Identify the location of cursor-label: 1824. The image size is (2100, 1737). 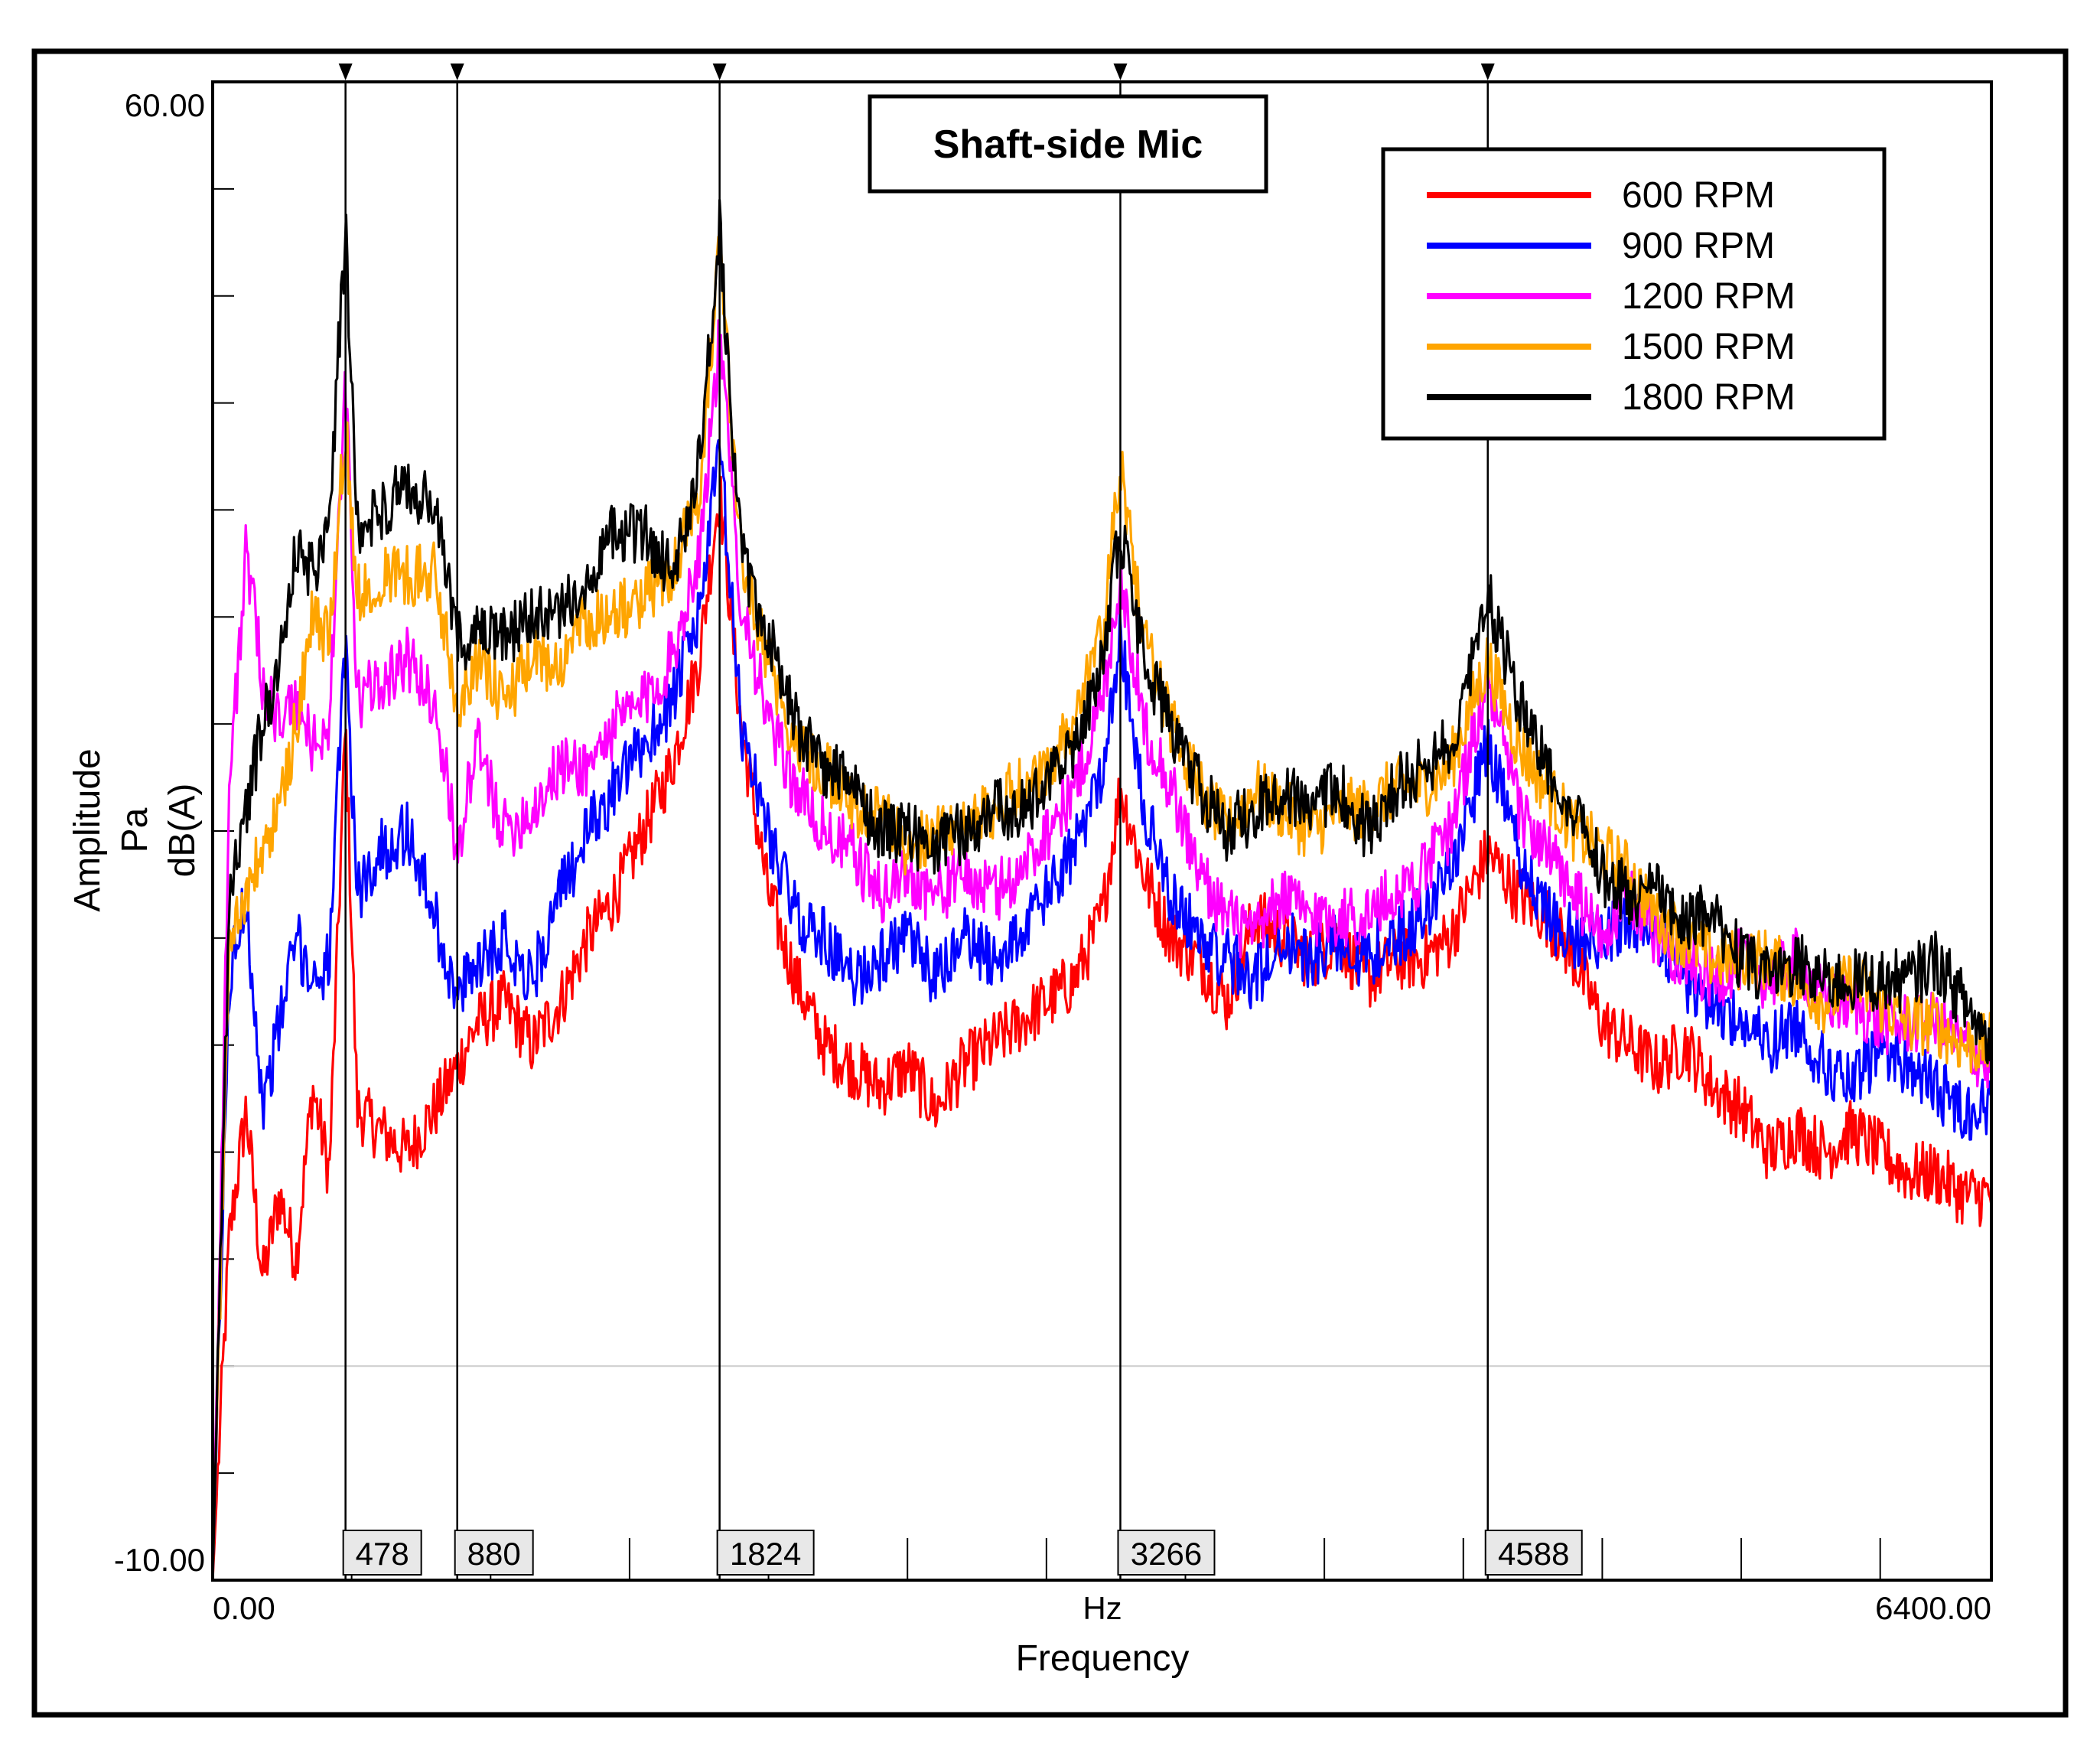
(765, 1554).